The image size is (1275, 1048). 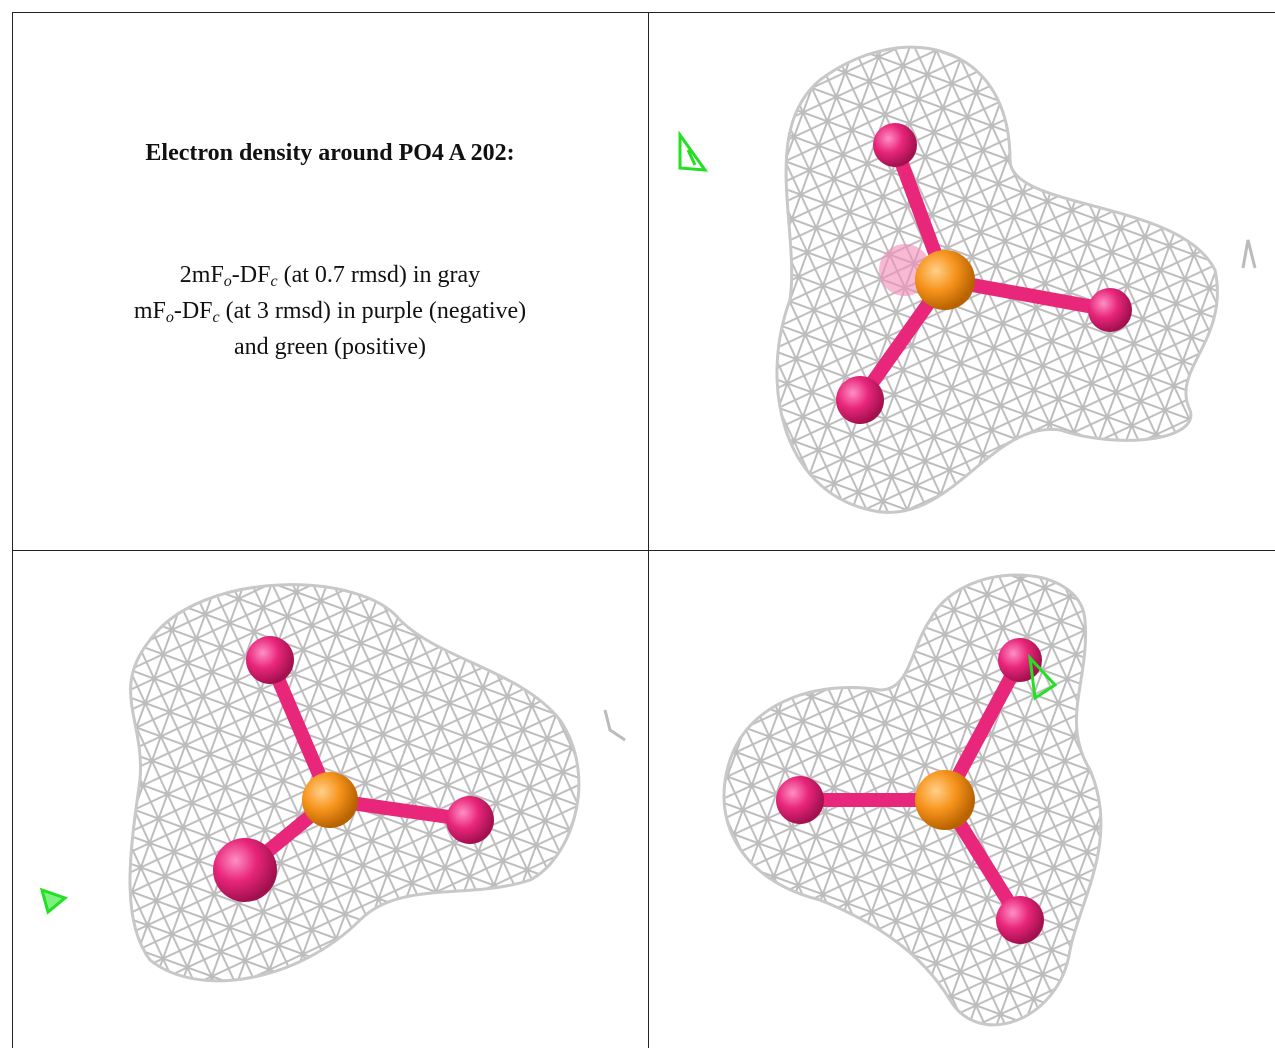 I want to click on table-divider-horizontal, so click(x=643, y=550).